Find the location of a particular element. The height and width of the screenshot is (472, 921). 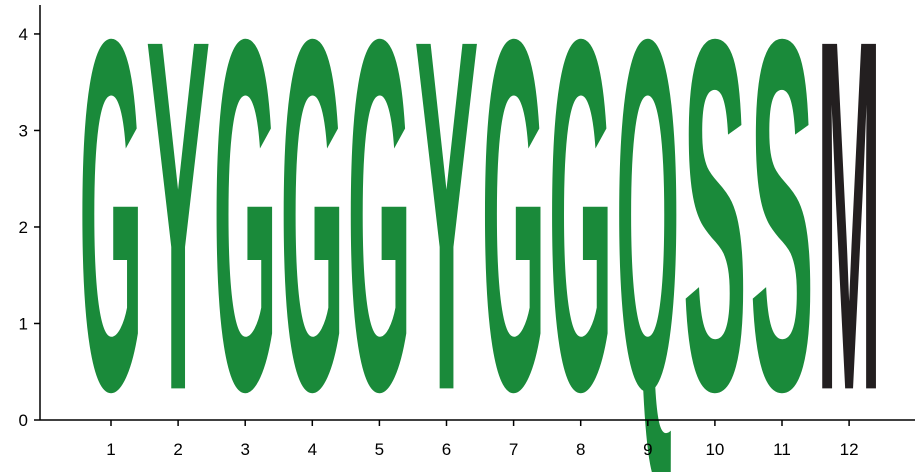

x-tick-label: 3 is located at coordinates (244, 449).